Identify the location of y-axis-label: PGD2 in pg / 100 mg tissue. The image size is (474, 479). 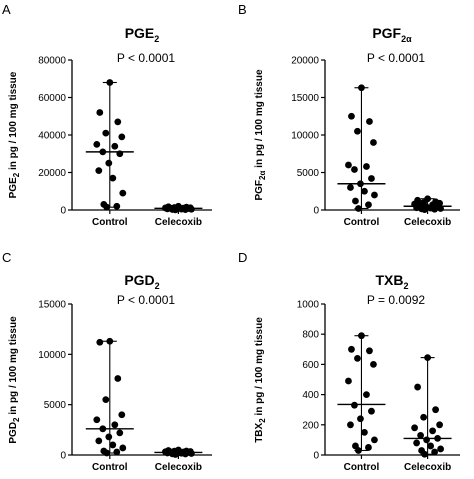
(14, 380).